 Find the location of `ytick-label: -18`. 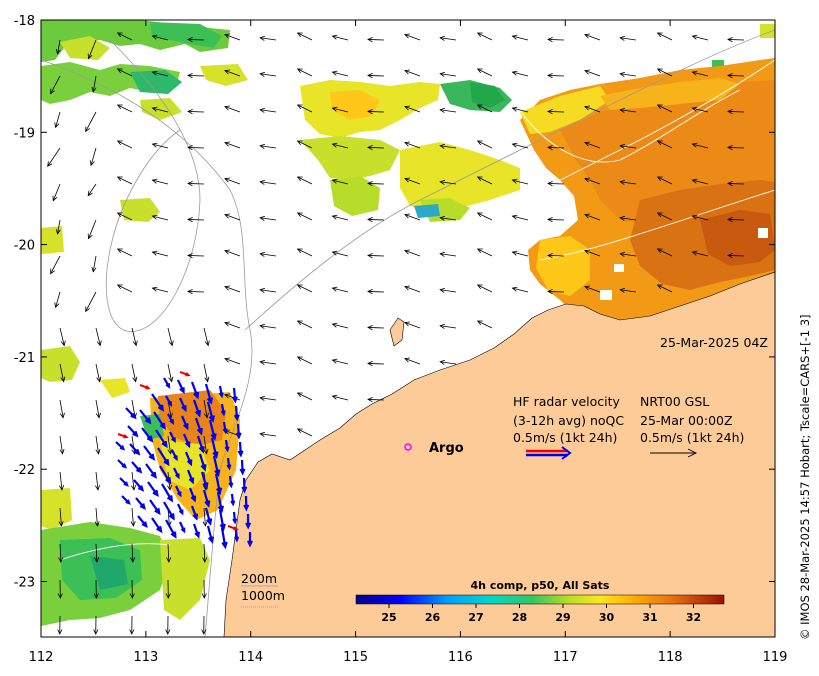

ytick-label: -18 is located at coordinates (24, 21).